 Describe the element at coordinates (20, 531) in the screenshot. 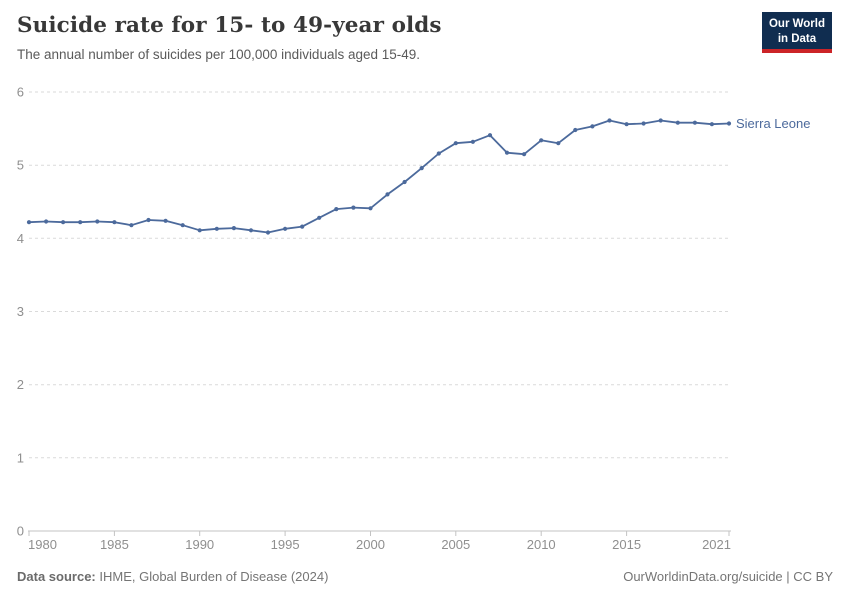

I see `y-tick-label: 0` at that location.